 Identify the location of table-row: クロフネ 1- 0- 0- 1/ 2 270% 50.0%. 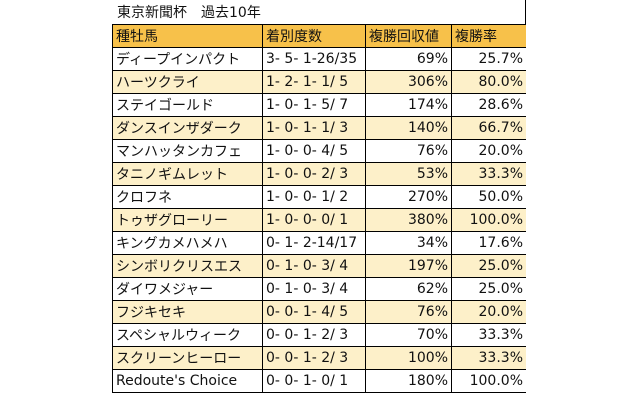
(319, 197).